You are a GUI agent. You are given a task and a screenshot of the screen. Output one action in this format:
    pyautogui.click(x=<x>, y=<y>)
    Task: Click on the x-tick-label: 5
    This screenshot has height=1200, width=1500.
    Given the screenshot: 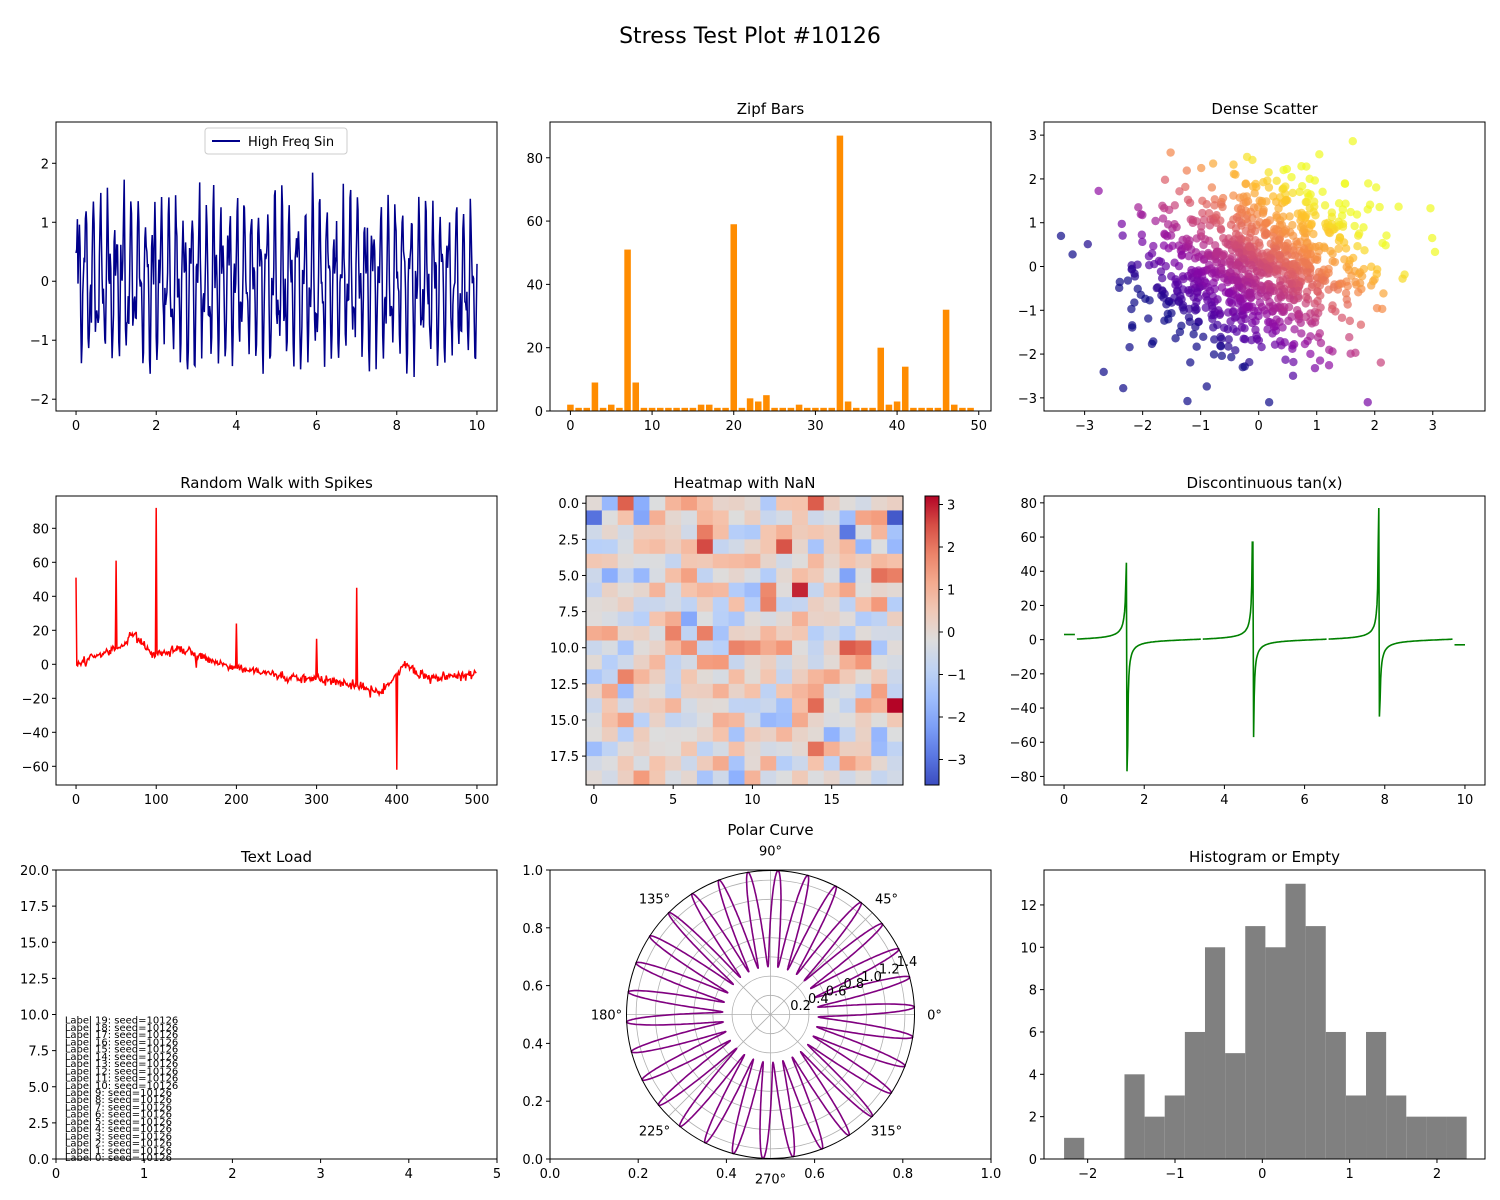 What is the action you would take?
    pyautogui.click(x=497, y=1174)
    